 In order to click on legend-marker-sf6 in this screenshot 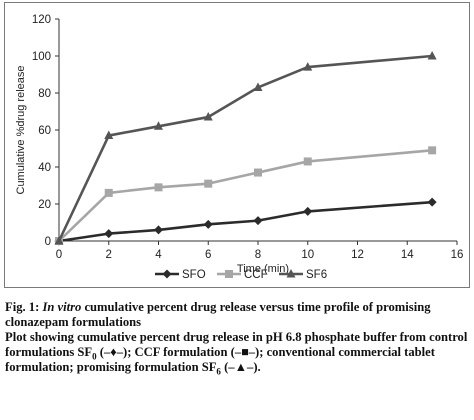, I will do `click(291, 273)`.